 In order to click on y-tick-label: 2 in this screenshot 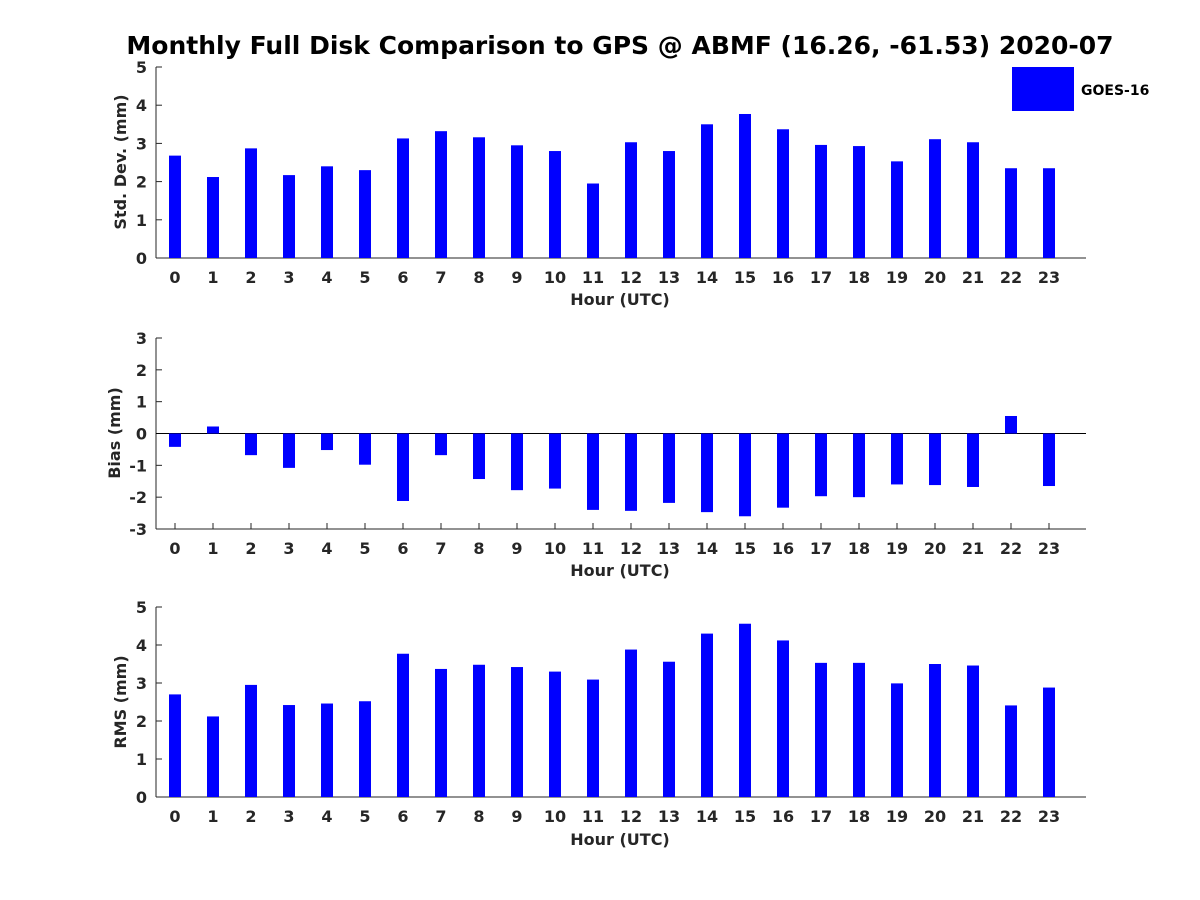, I will do `click(141, 182)`.